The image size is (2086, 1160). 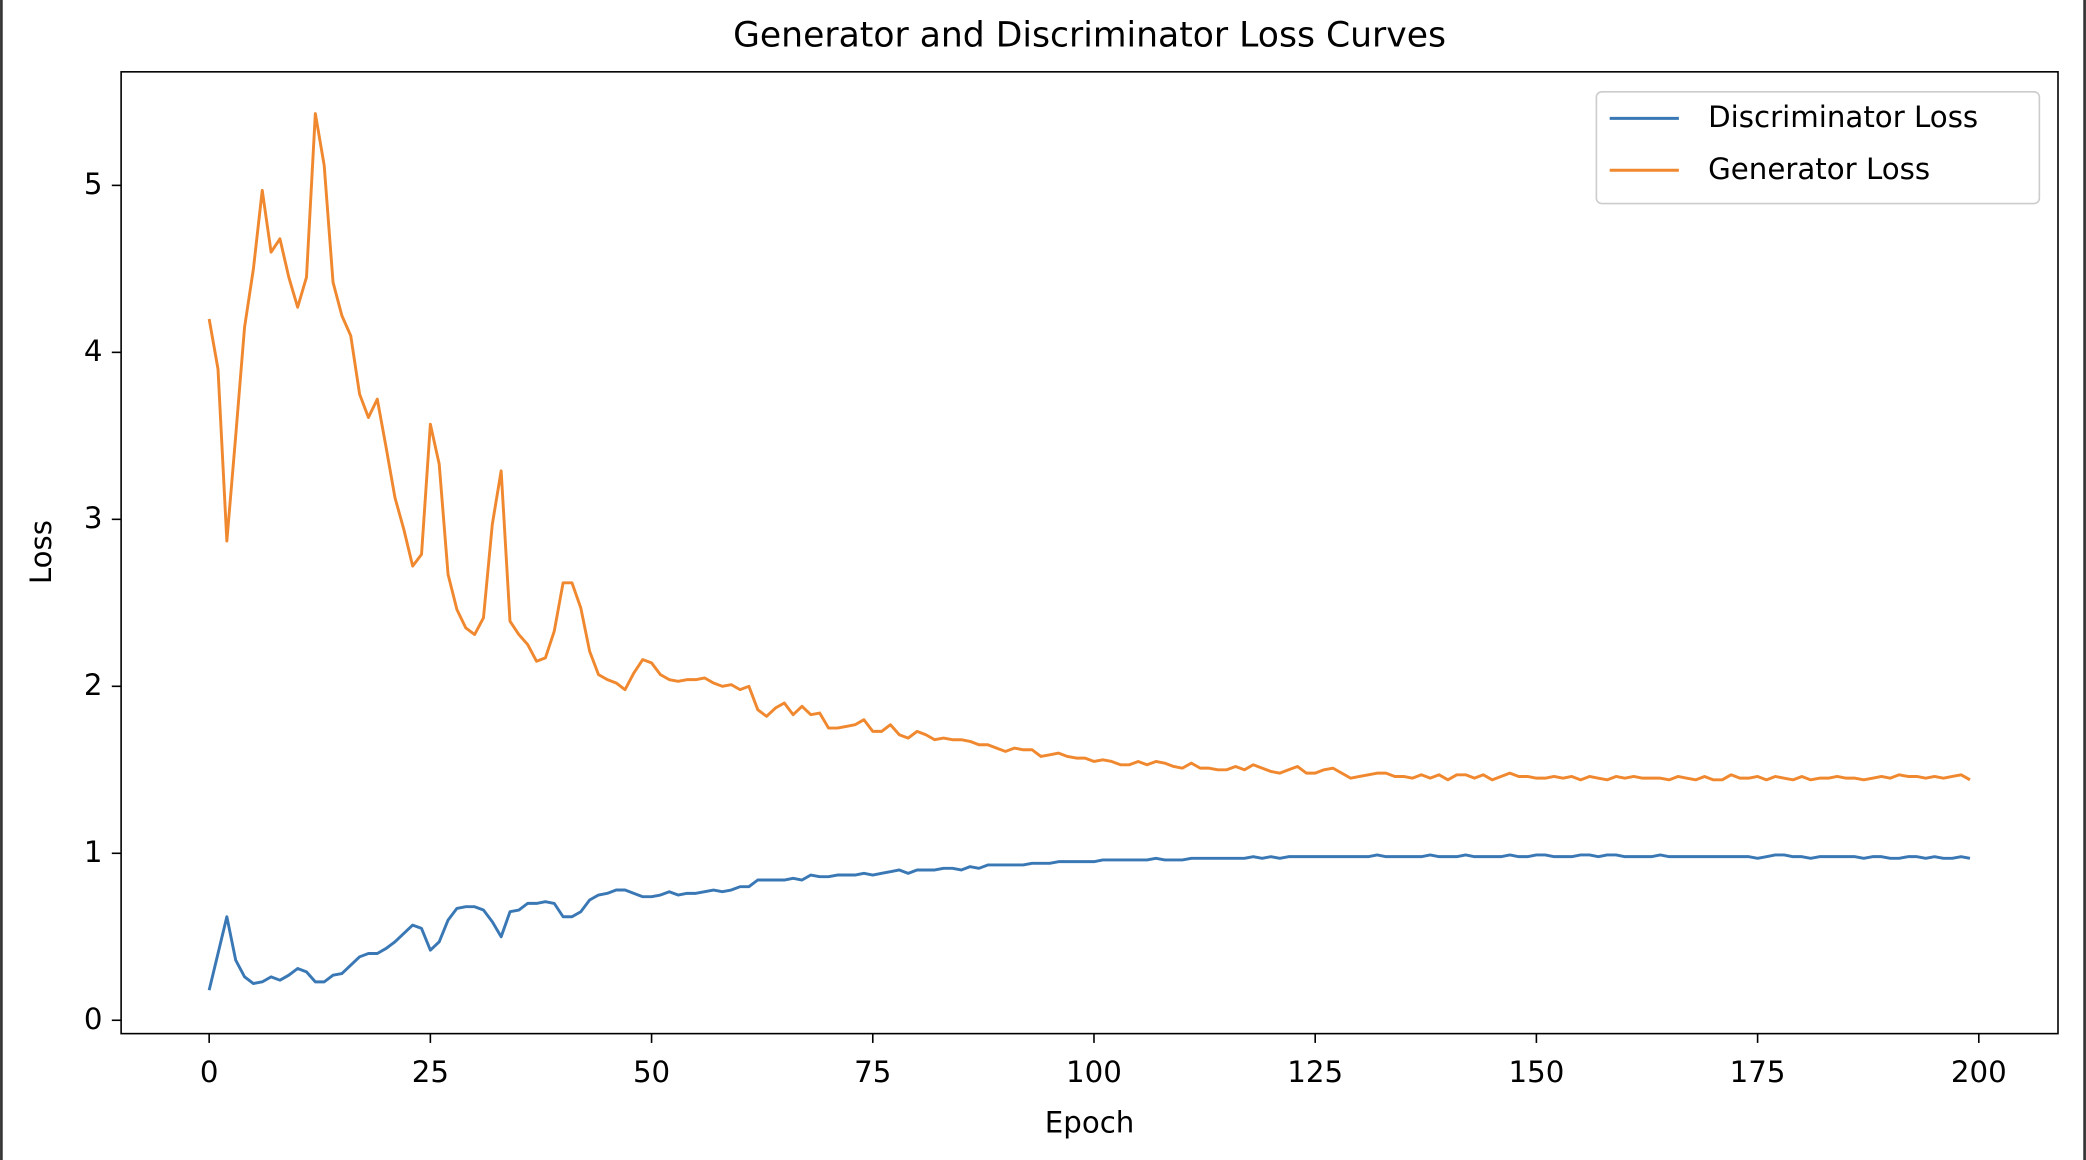 What do you see at coordinates (1536, 1072) in the screenshot?
I see `x-tick-label: 150` at bounding box center [1536, 1072].